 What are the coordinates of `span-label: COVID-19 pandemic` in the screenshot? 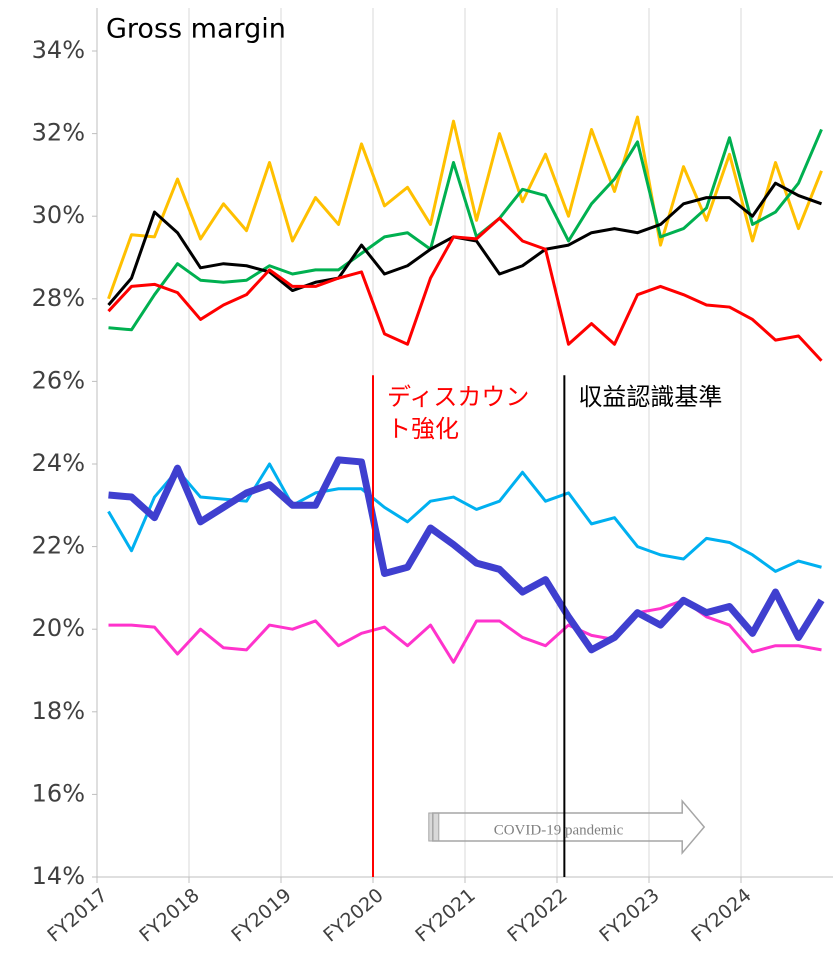 It's located at (559, 830).